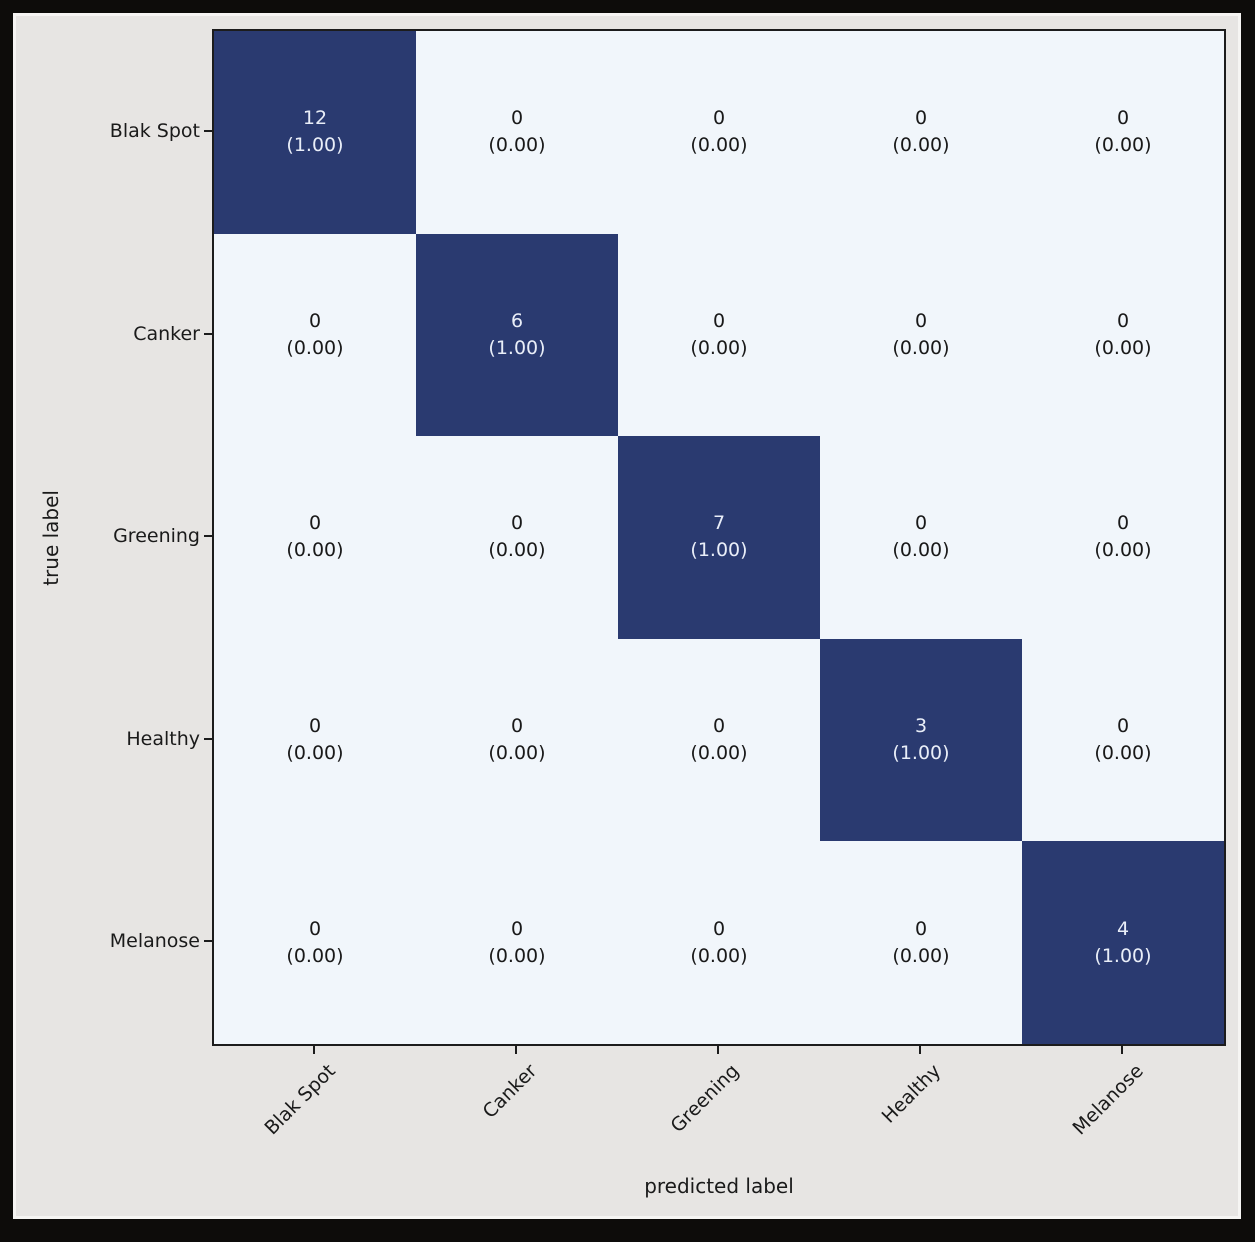  Describe the element at coordinates (156, 536) in the screenshot. I see `y-tick-label: Greening` at that location.